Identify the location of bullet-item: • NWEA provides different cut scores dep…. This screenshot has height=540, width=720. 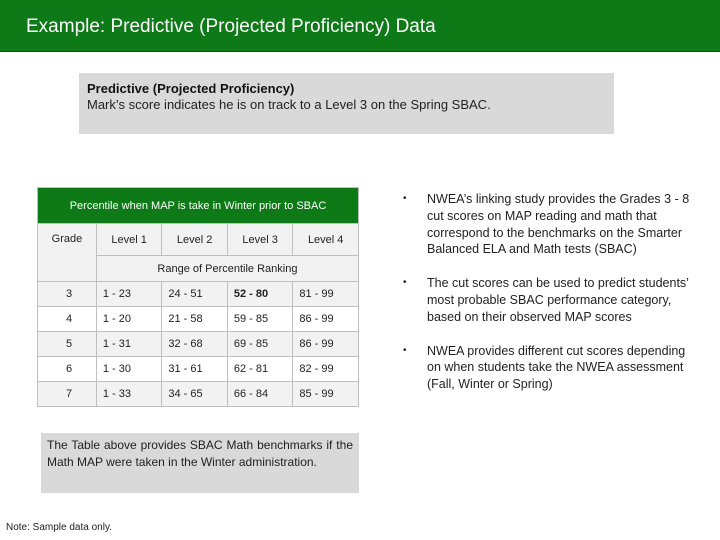
(548, 368).